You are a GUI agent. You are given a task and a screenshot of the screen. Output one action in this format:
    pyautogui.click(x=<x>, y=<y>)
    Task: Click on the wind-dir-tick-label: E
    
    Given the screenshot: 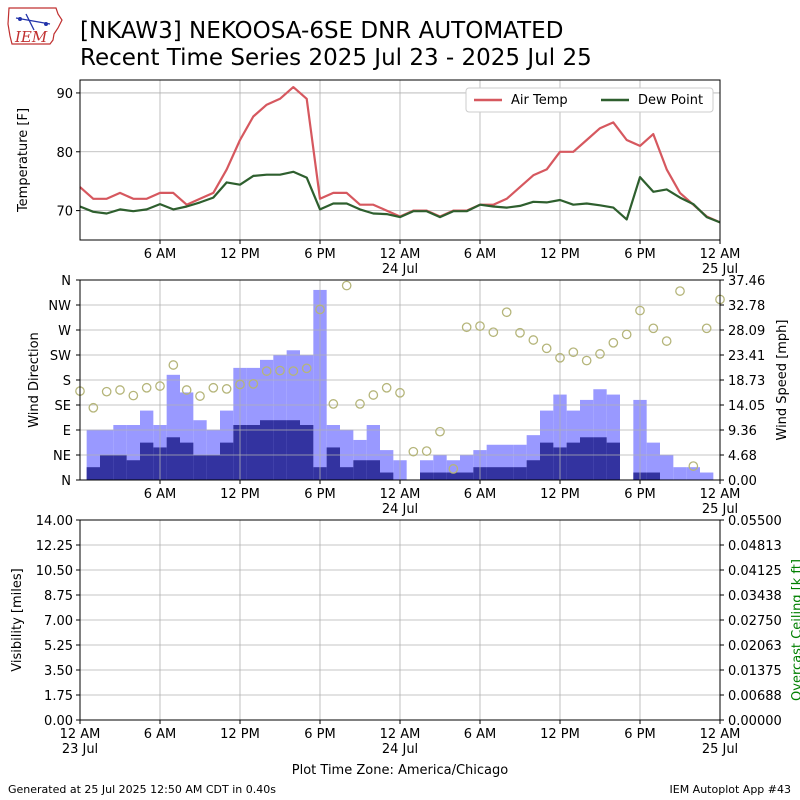 What is the action you would take?
    pyautogui.click(x=67, y=431)
    